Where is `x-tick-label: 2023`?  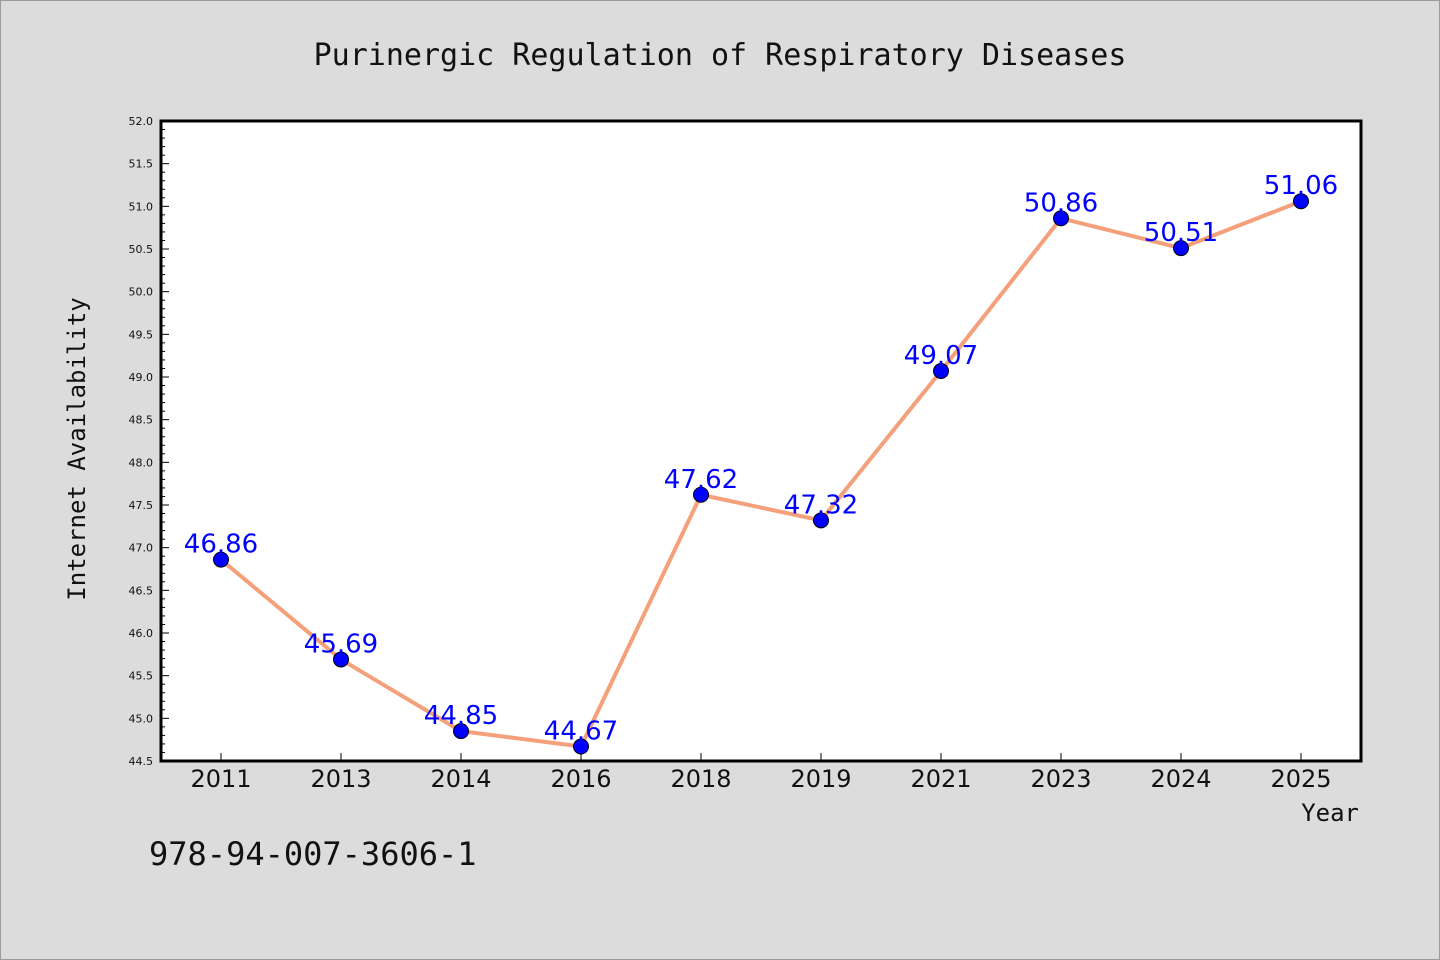
x-tick-label: 2023 is located at coordinates (1060, 779).